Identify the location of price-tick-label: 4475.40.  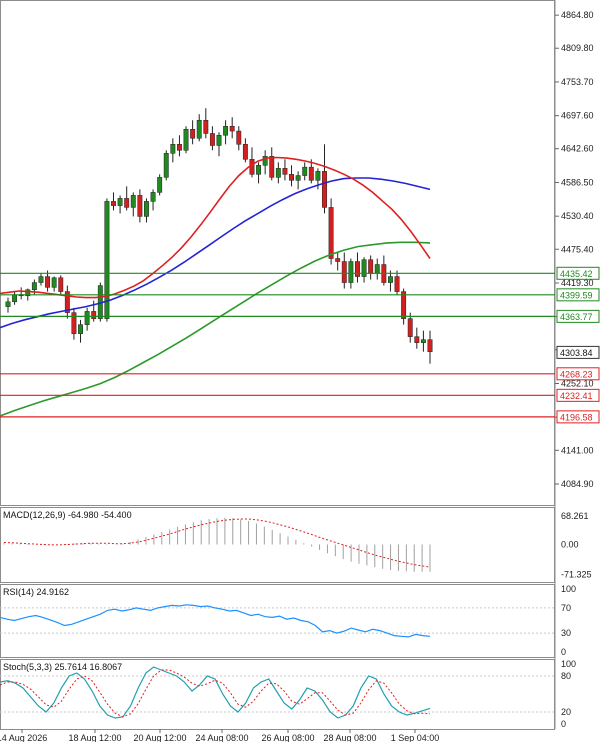
(577, 249).